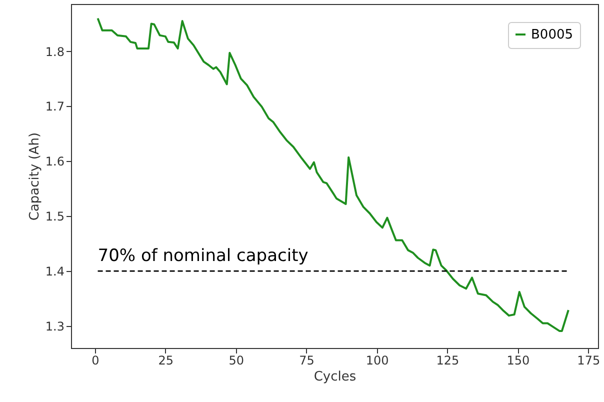  Describe the element at coordinates (54, 271) in the screenshot. I see `y-tick-label: 1.4` at that location.